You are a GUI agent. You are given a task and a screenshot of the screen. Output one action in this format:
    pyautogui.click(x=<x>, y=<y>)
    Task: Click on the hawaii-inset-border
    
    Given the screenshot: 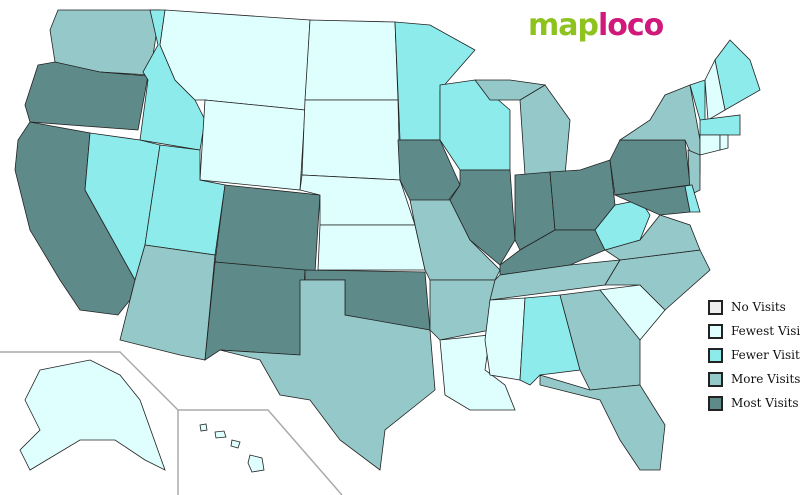 What is the action you would take?
    pyautogui.click(x=260, y=452)
    